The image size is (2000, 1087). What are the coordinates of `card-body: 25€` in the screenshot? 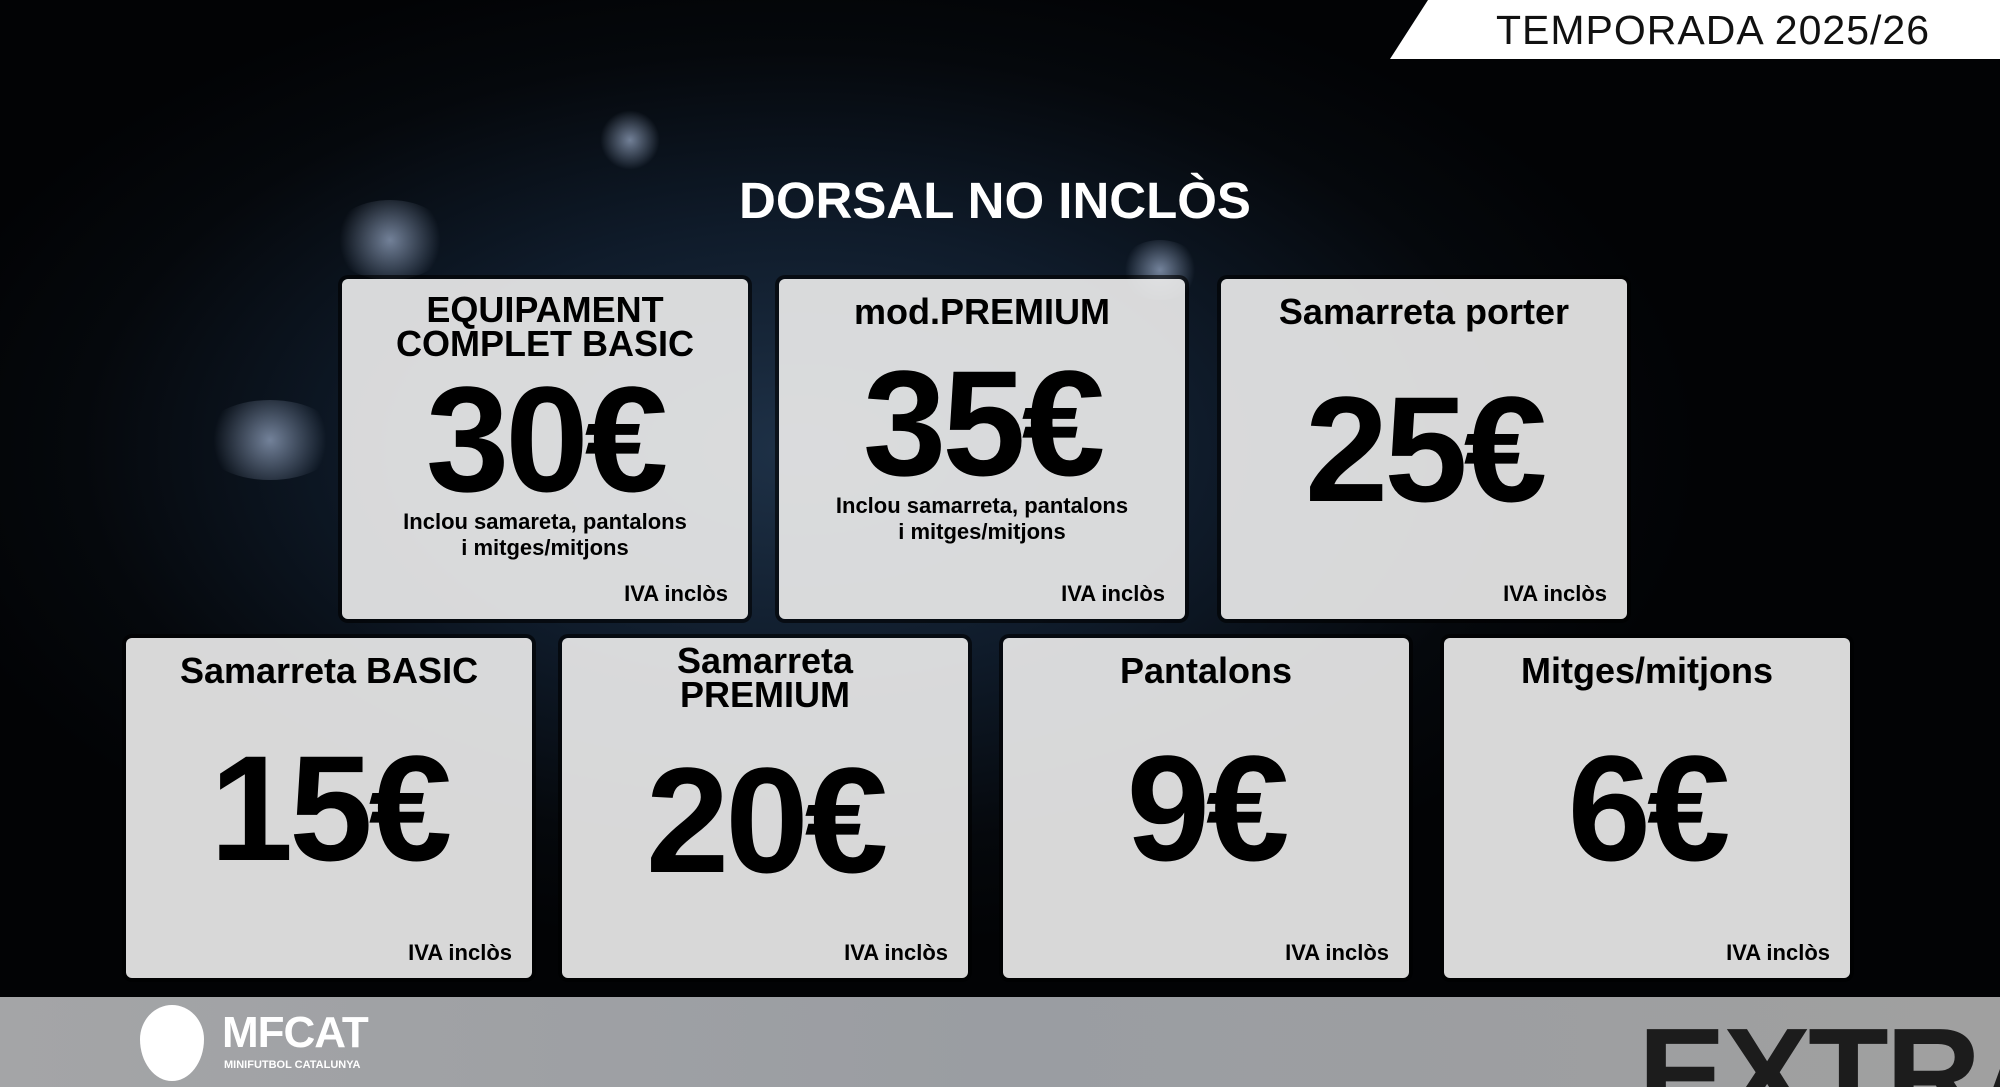 It's located at (1424, 449).